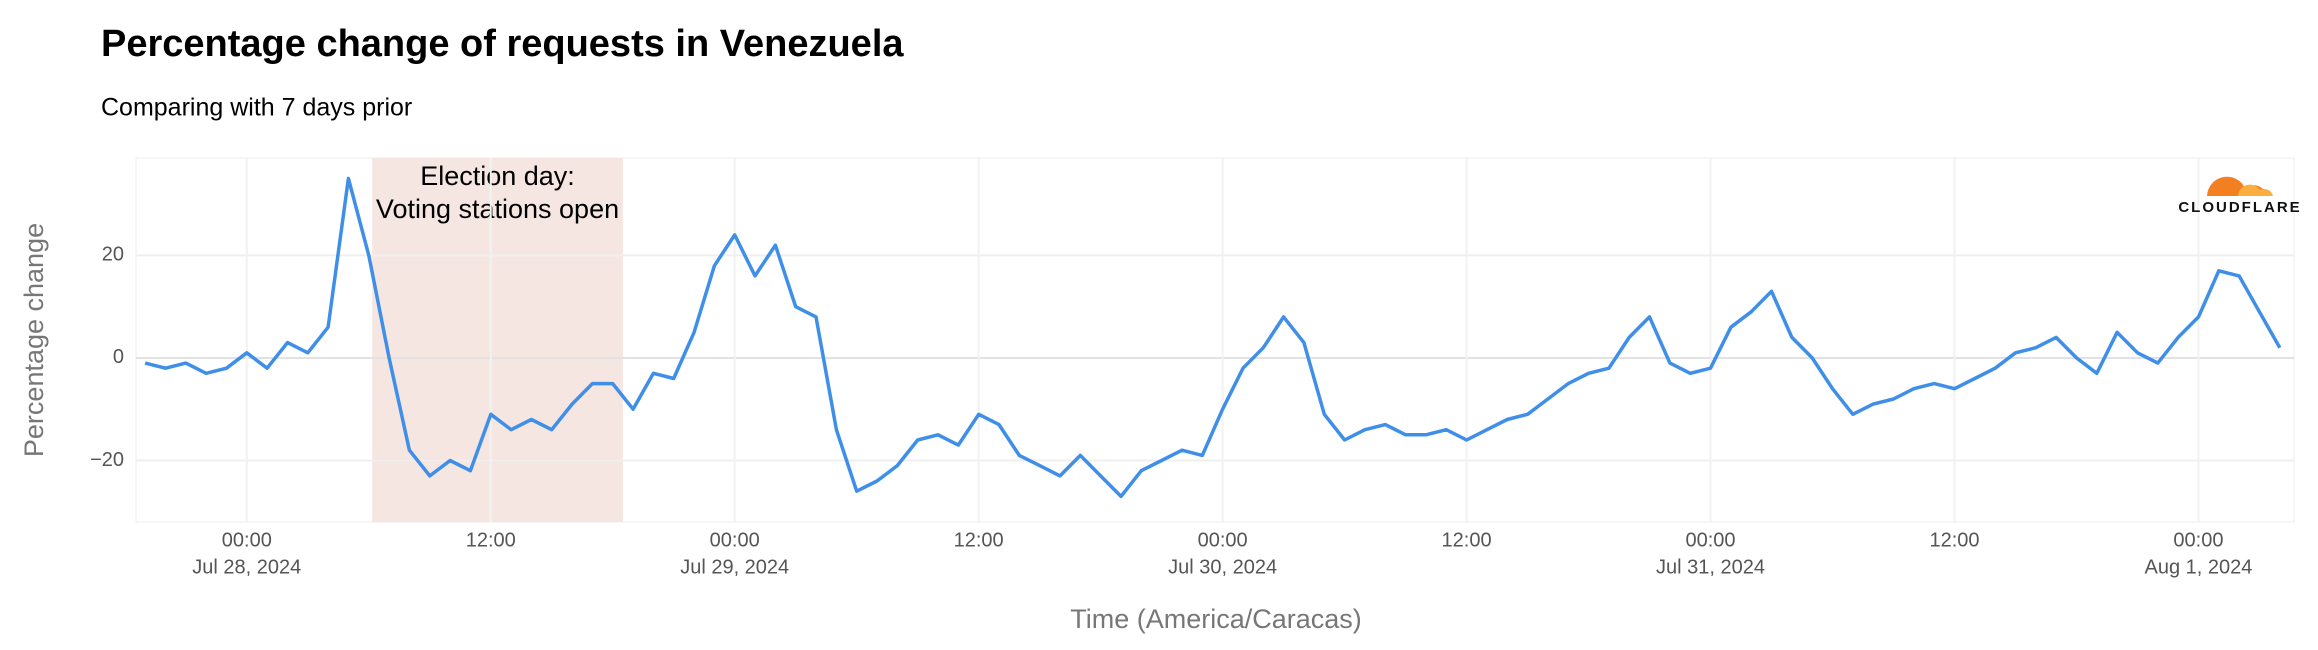  I want to click on x-tick-date: Jul 30, 2024, so click(1222, 567).